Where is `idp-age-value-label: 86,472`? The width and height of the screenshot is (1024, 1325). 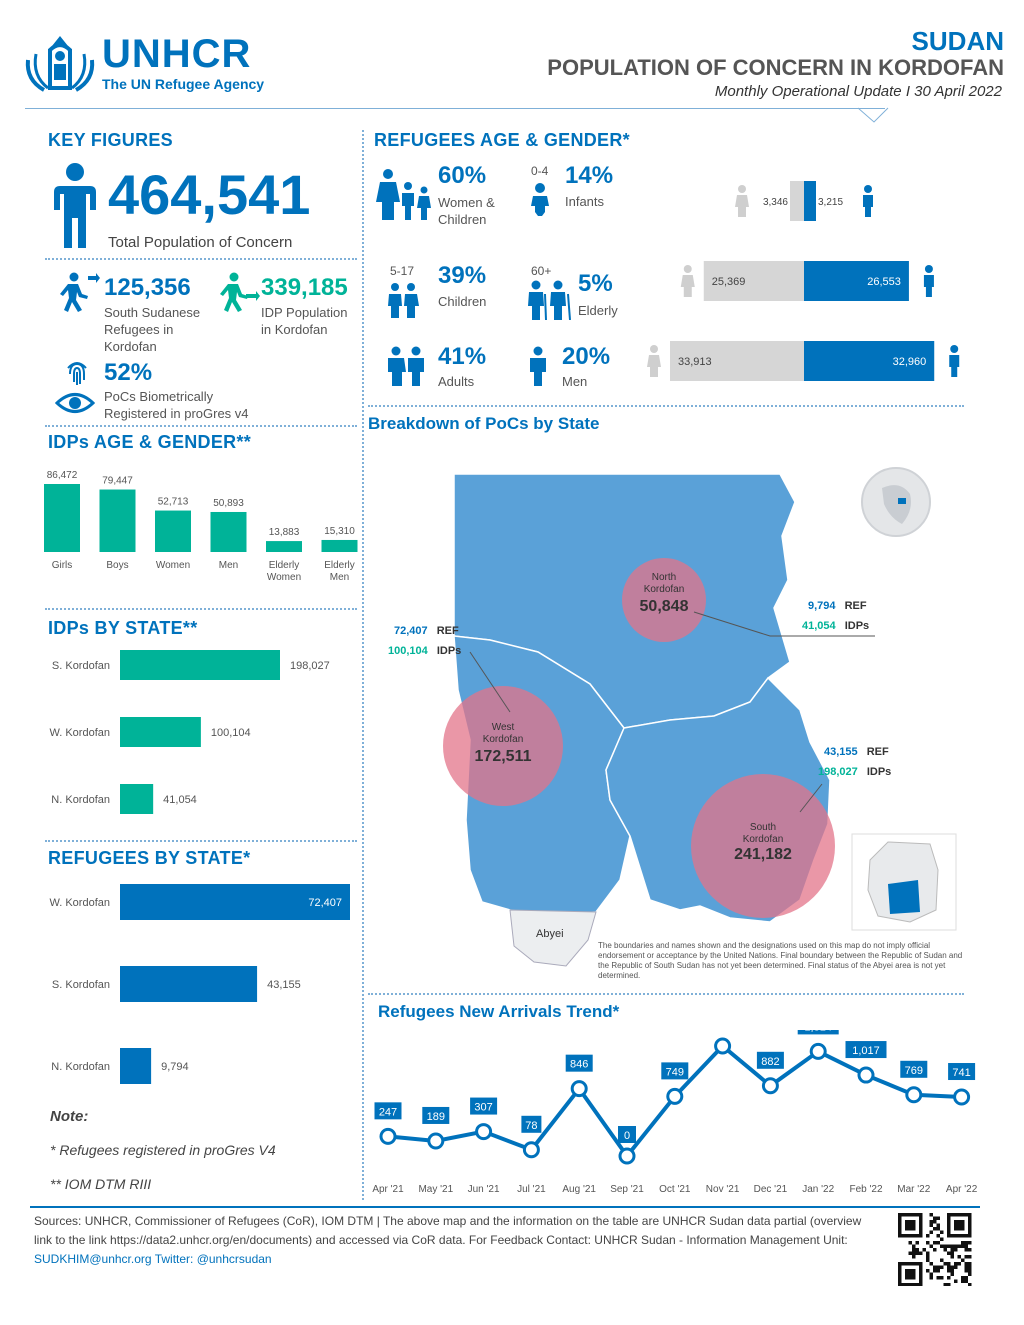
idp-age-value-label: 86,472 is located at coordinates (62, 475).